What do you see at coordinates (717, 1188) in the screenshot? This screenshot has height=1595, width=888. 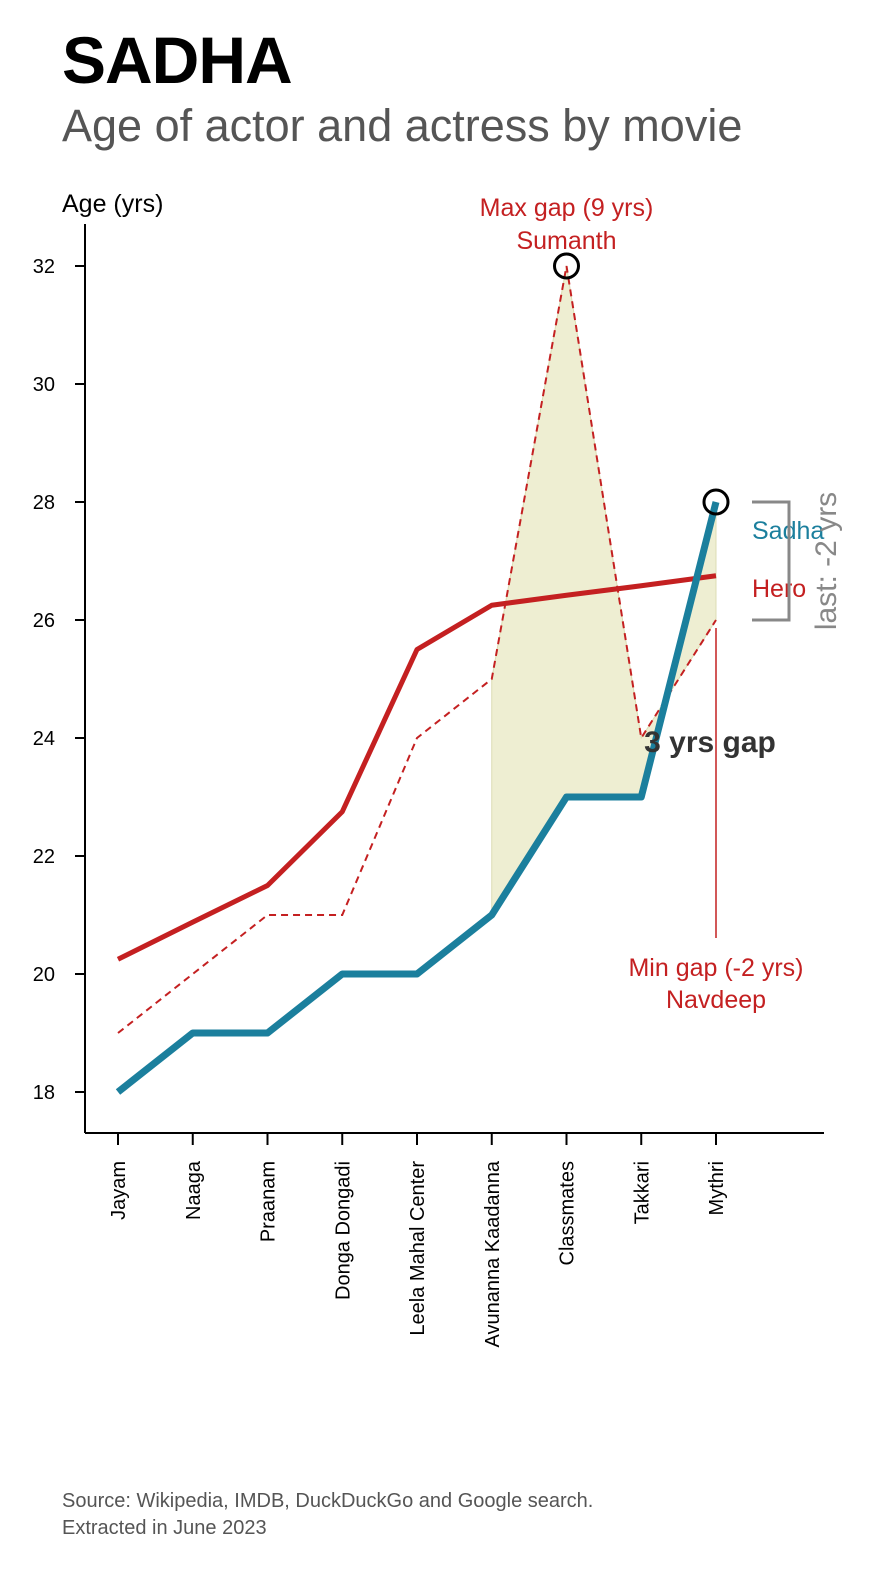 I see `x-tick-label: Mythri` at bounding box center [717, 1188].